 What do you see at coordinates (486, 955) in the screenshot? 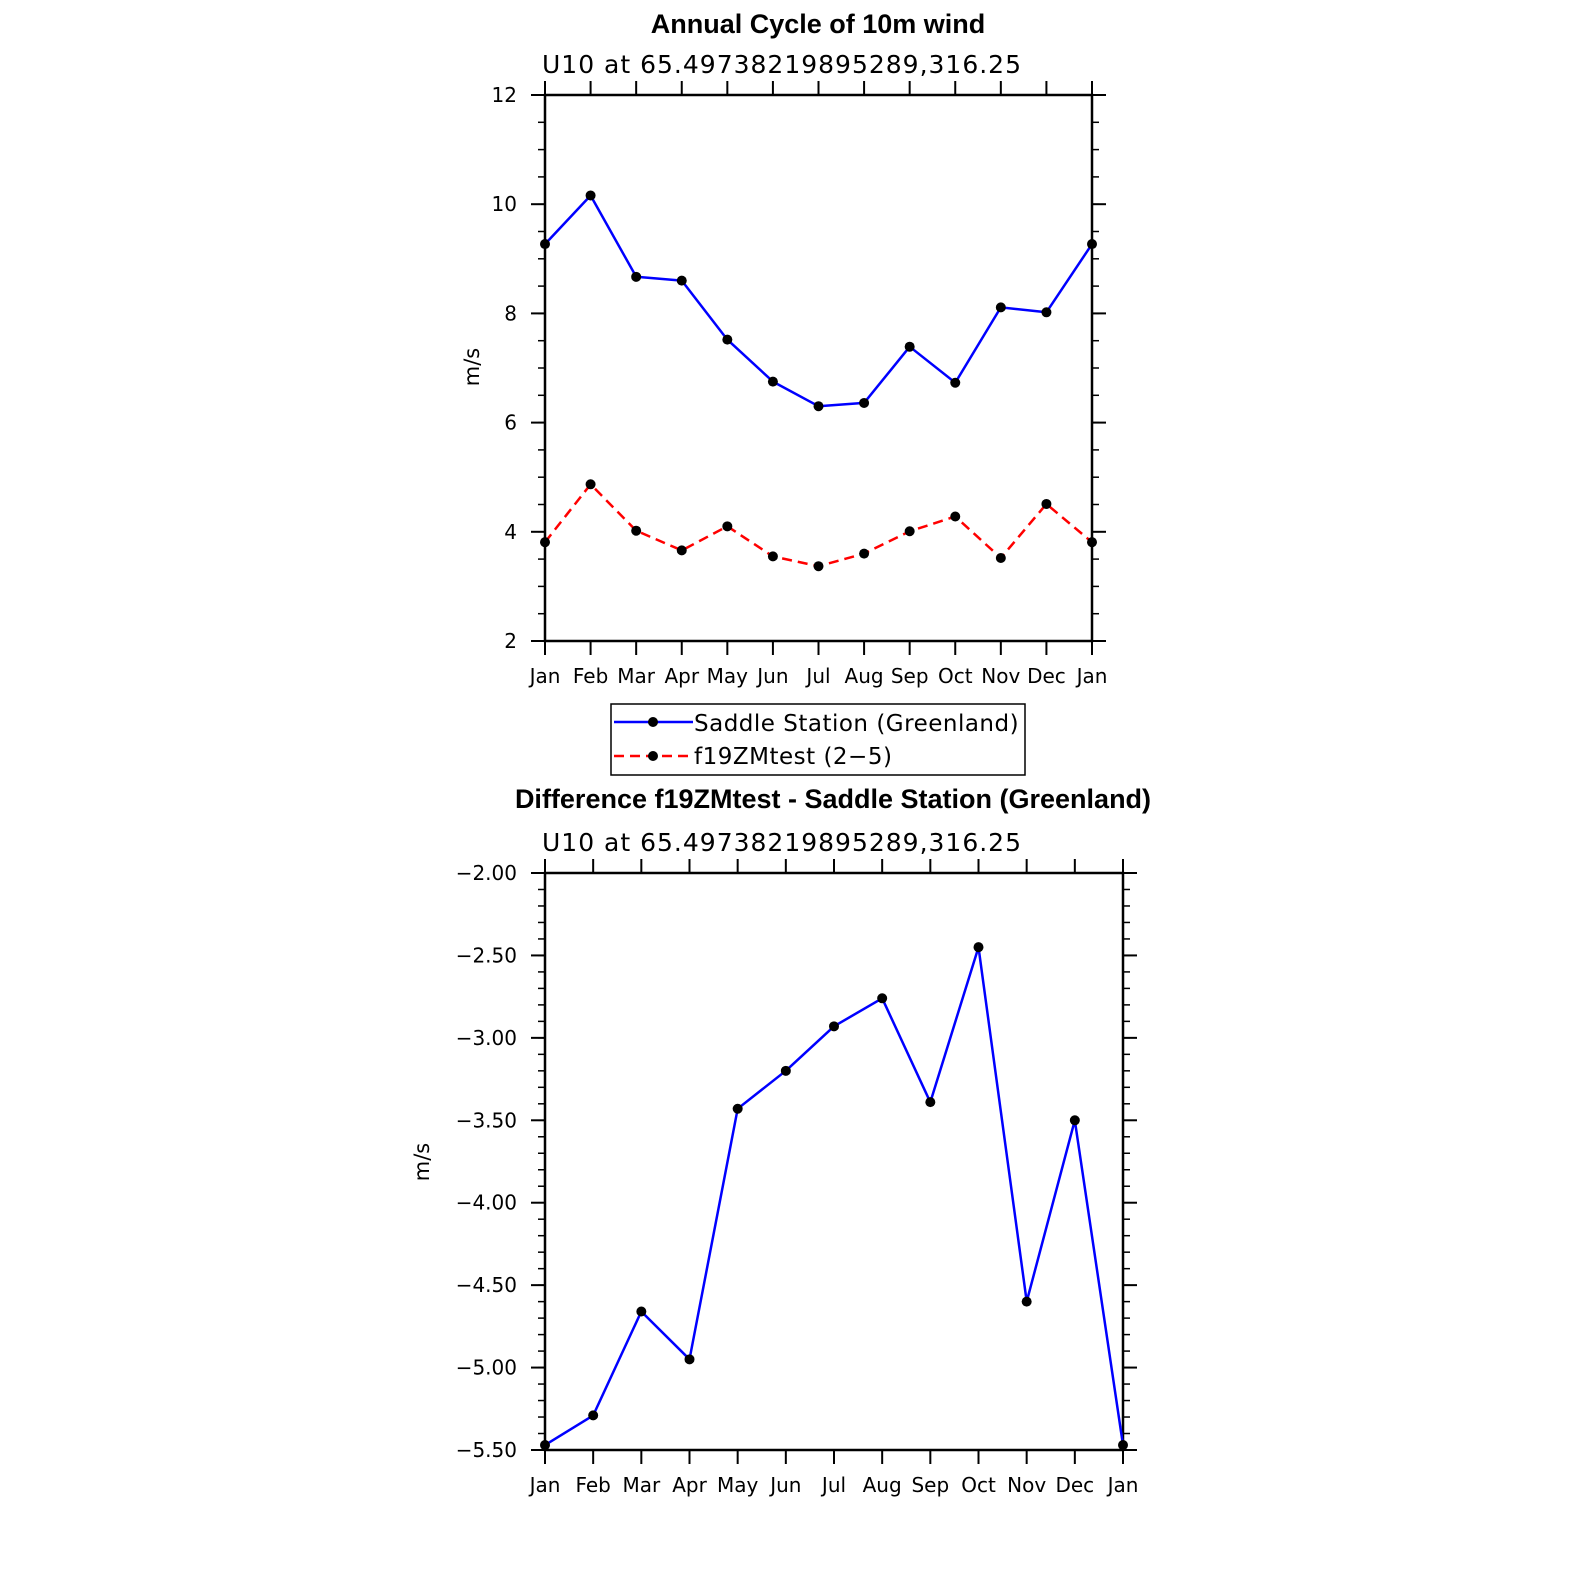
I see `y-tick-label: −2.50` at bounding box center [486, 955].